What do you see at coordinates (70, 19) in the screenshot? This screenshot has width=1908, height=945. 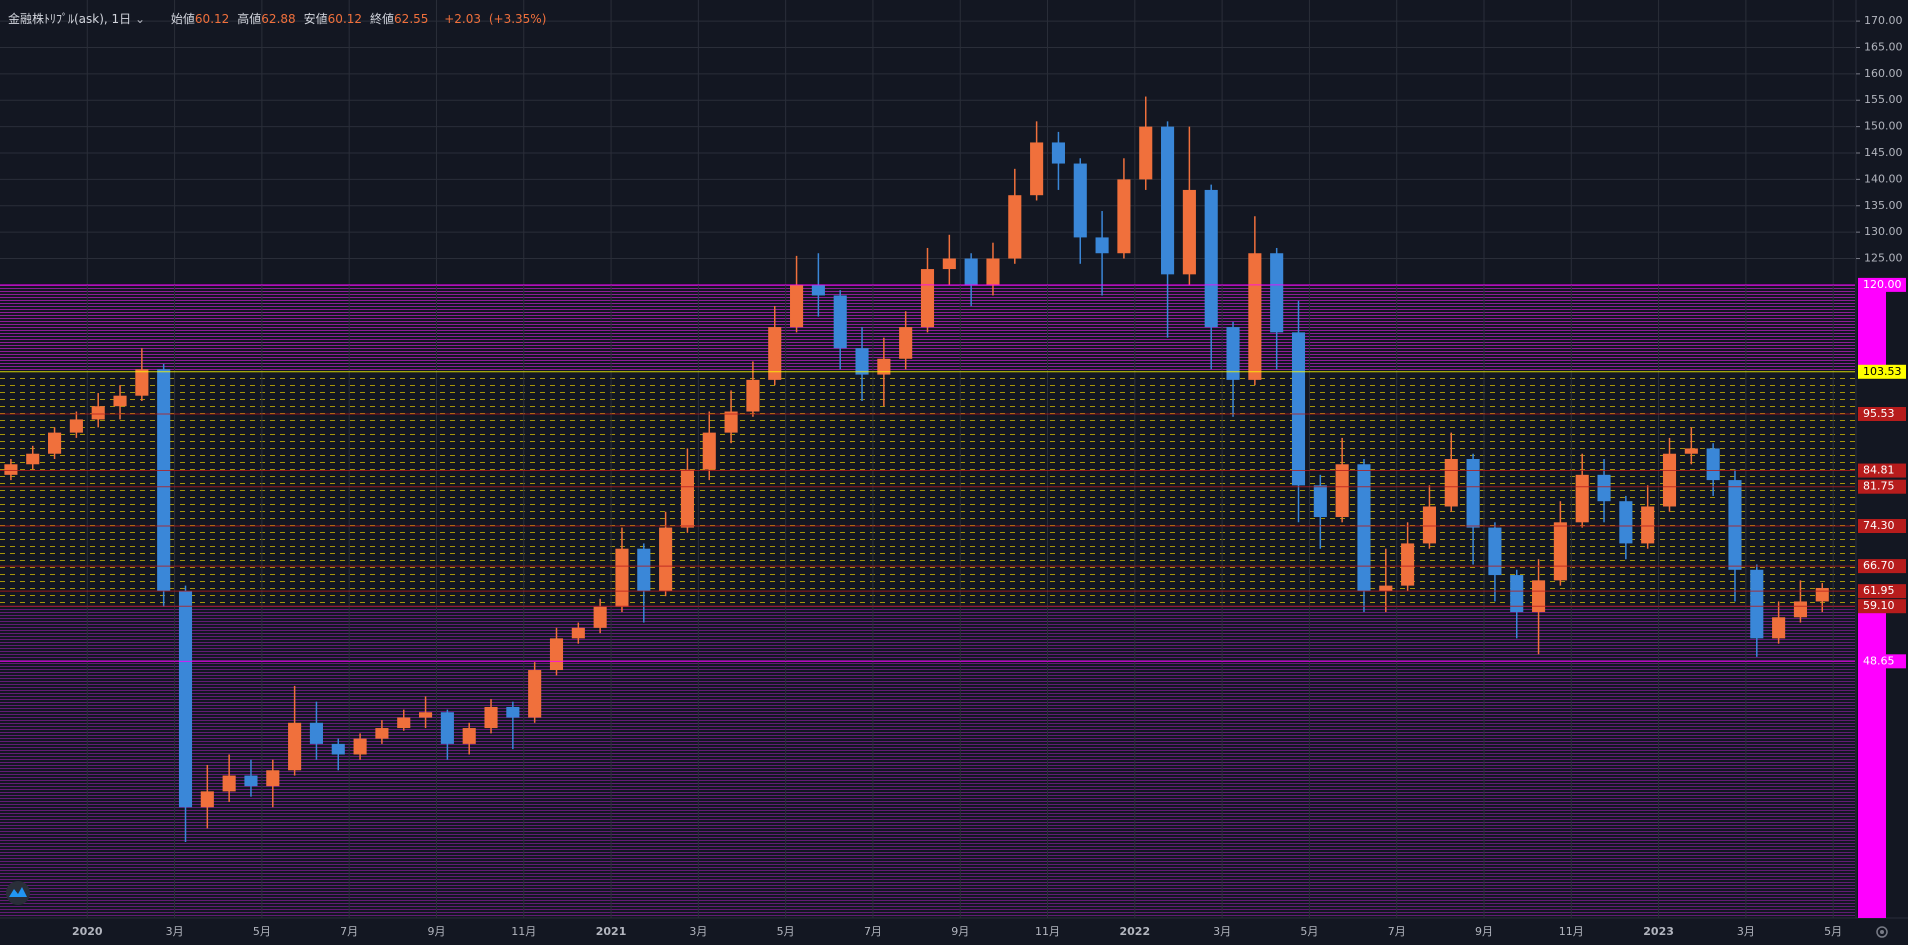 I see `symbol-title: 金融株ﾄﾘﾌﾟﾙ(ask), 1日` at bounding box center [70, 19].